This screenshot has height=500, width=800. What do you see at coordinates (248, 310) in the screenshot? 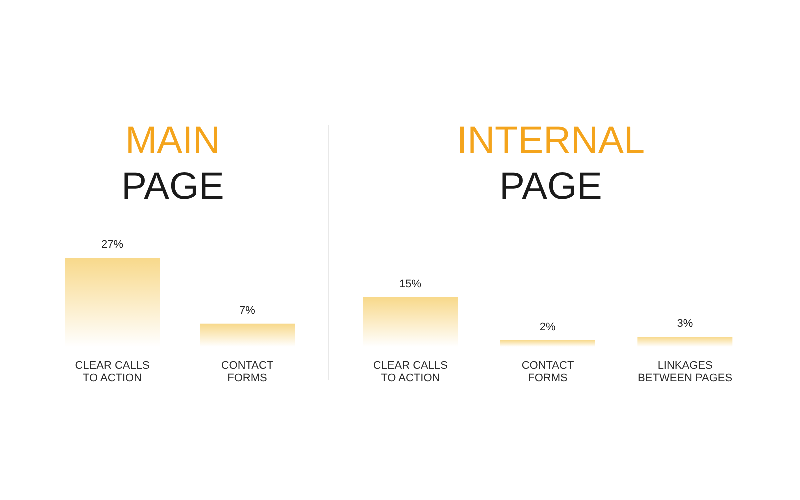
I see `data-label: 7%` at bounding box center [248, 310].